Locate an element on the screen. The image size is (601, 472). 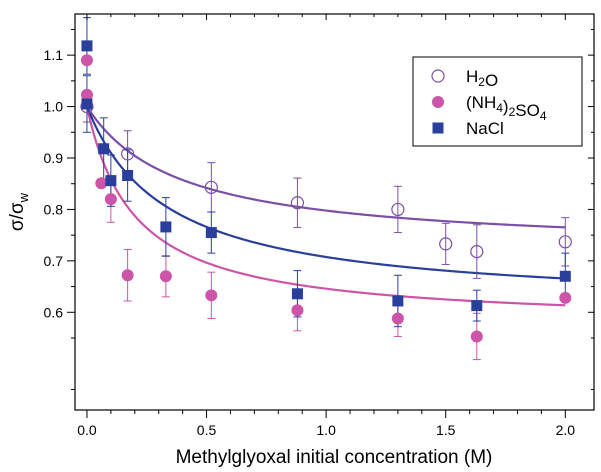
y-tick-label: 0.6 is located at coordinates (54, 312).